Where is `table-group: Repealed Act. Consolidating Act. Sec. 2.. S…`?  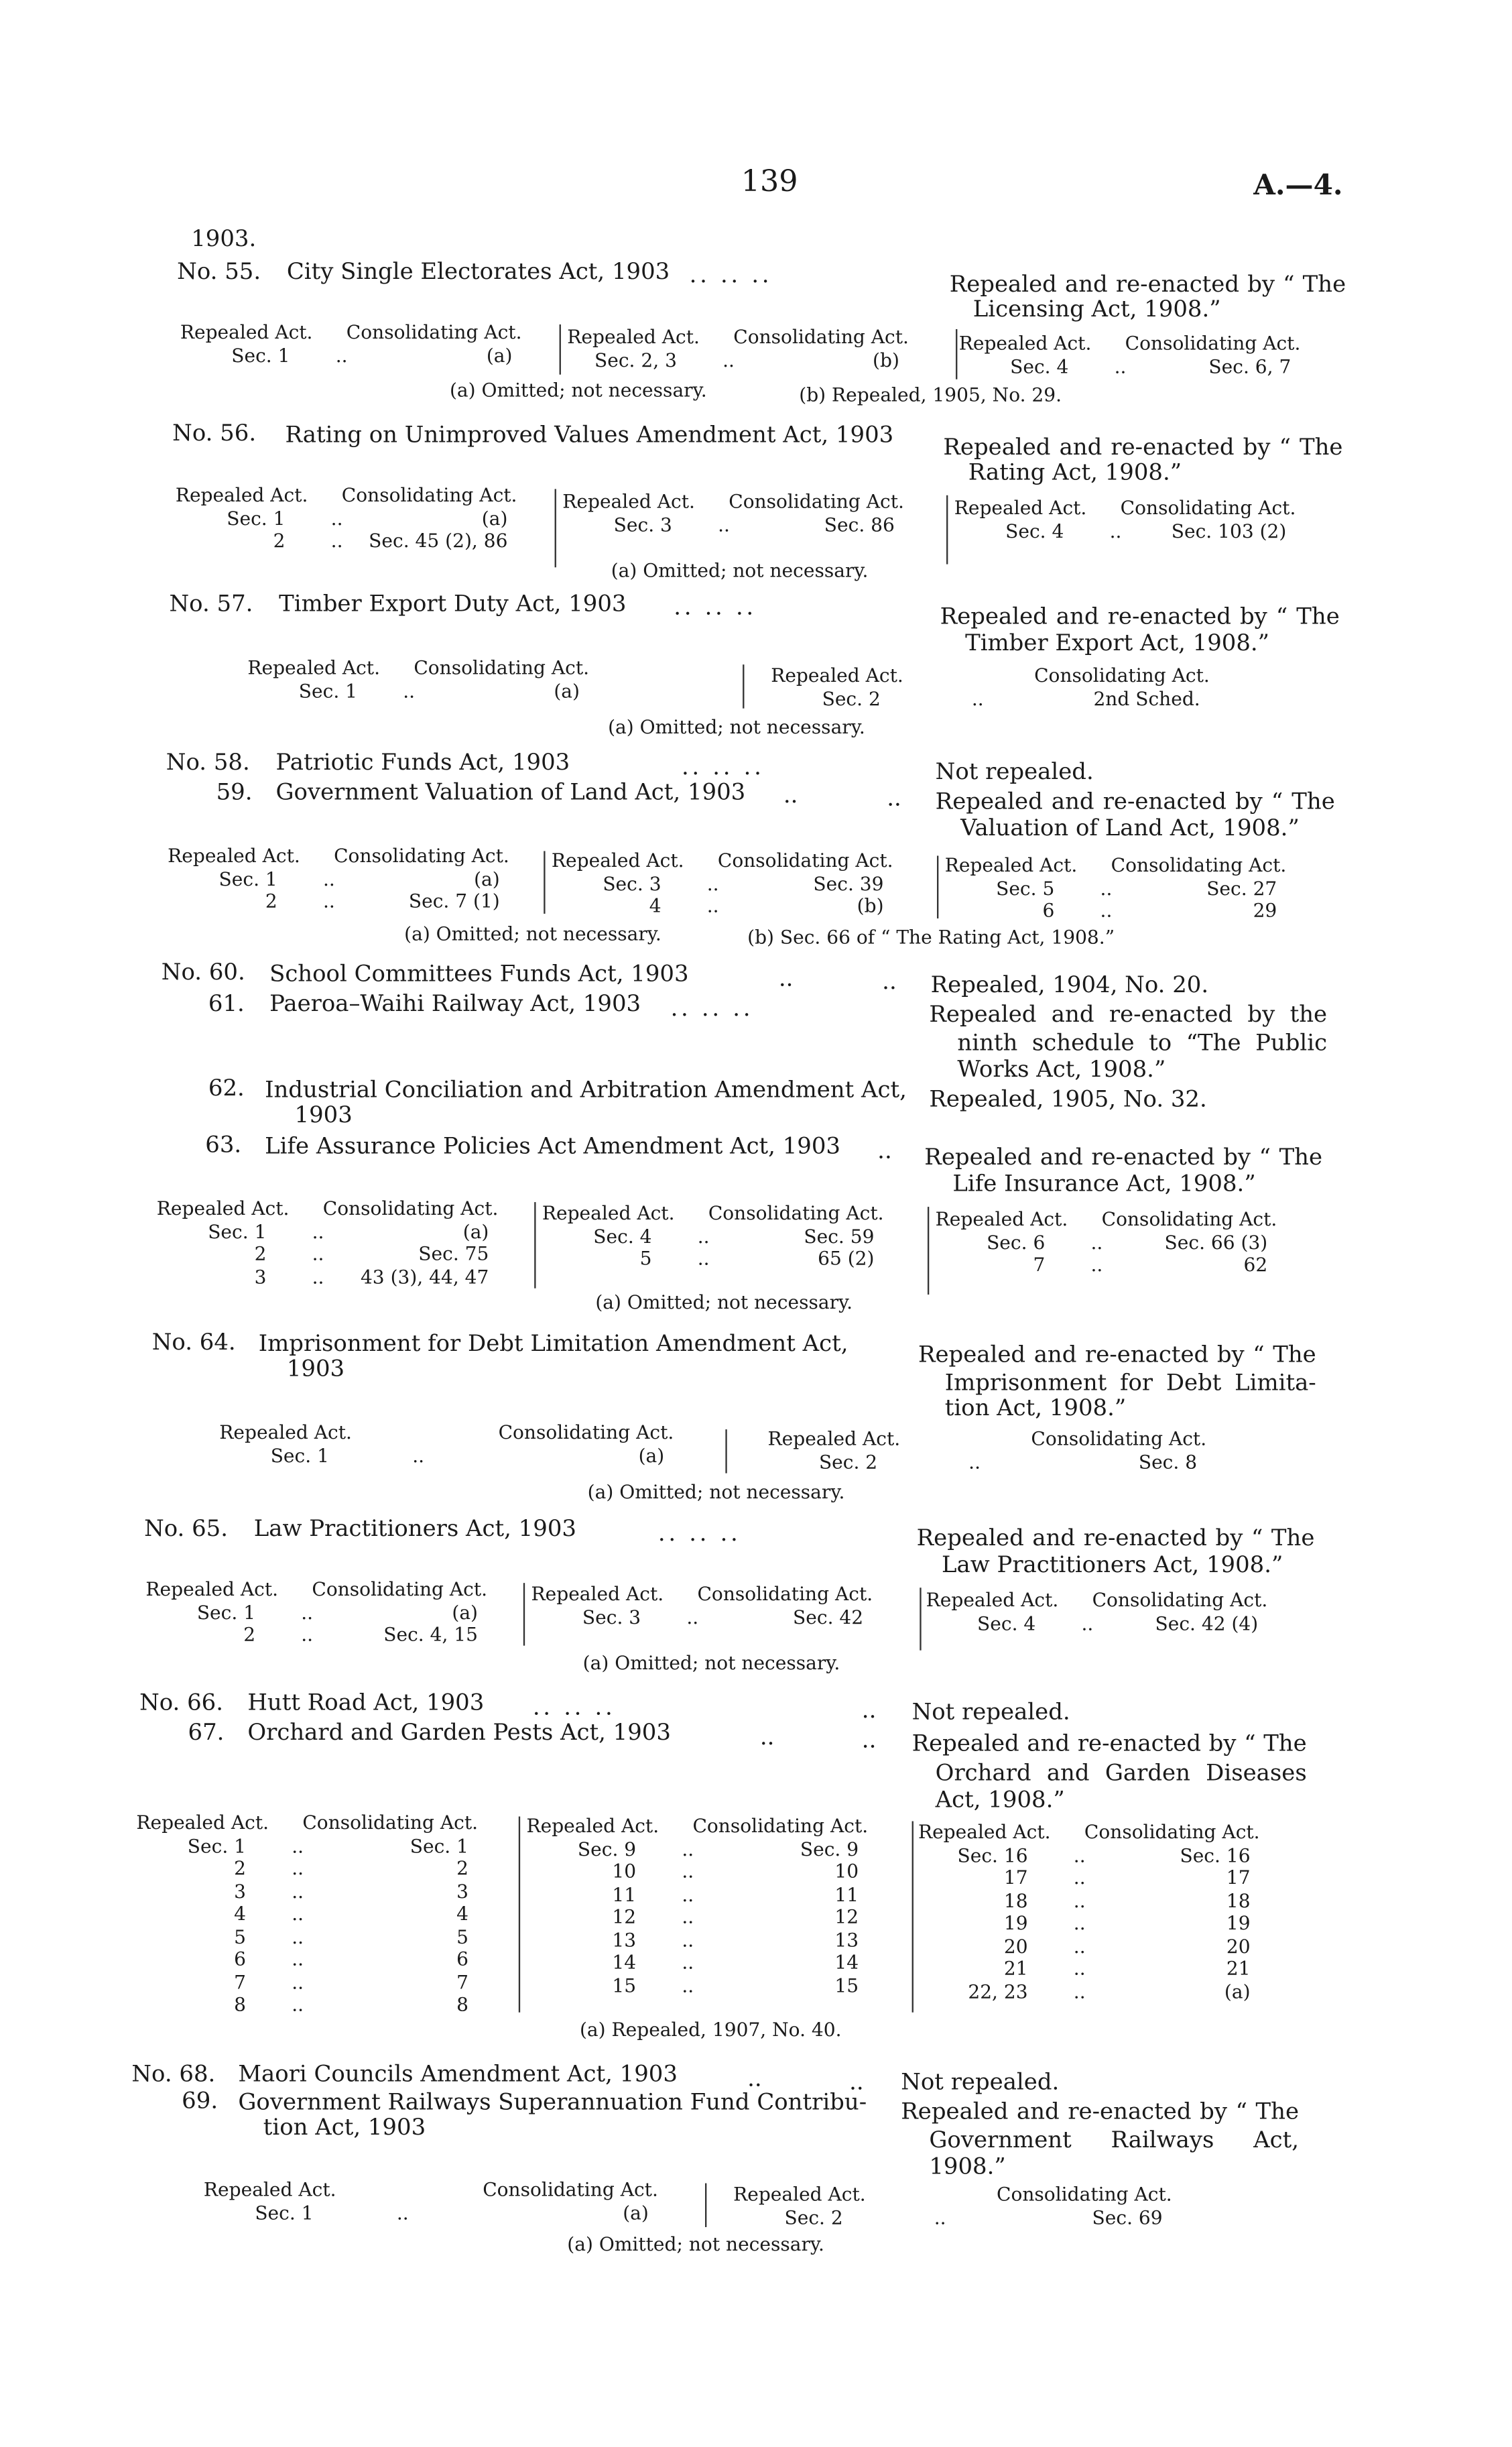 table-group: Repealed Act. Consolidating Act. Sec. 2.. S… is located at coordinates (954, 2206).